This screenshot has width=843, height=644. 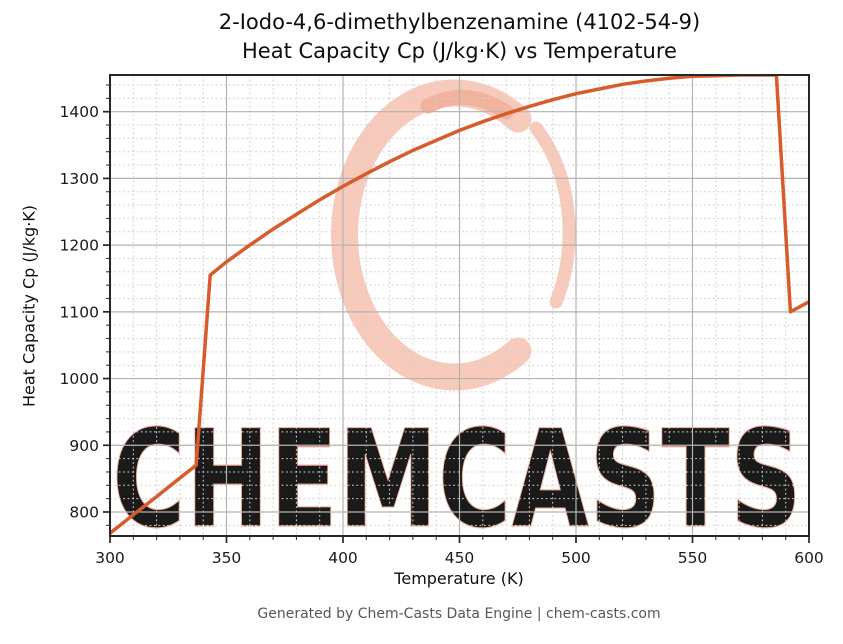 I want to click on logo-accent-crescent, so click(x=552, y=215).